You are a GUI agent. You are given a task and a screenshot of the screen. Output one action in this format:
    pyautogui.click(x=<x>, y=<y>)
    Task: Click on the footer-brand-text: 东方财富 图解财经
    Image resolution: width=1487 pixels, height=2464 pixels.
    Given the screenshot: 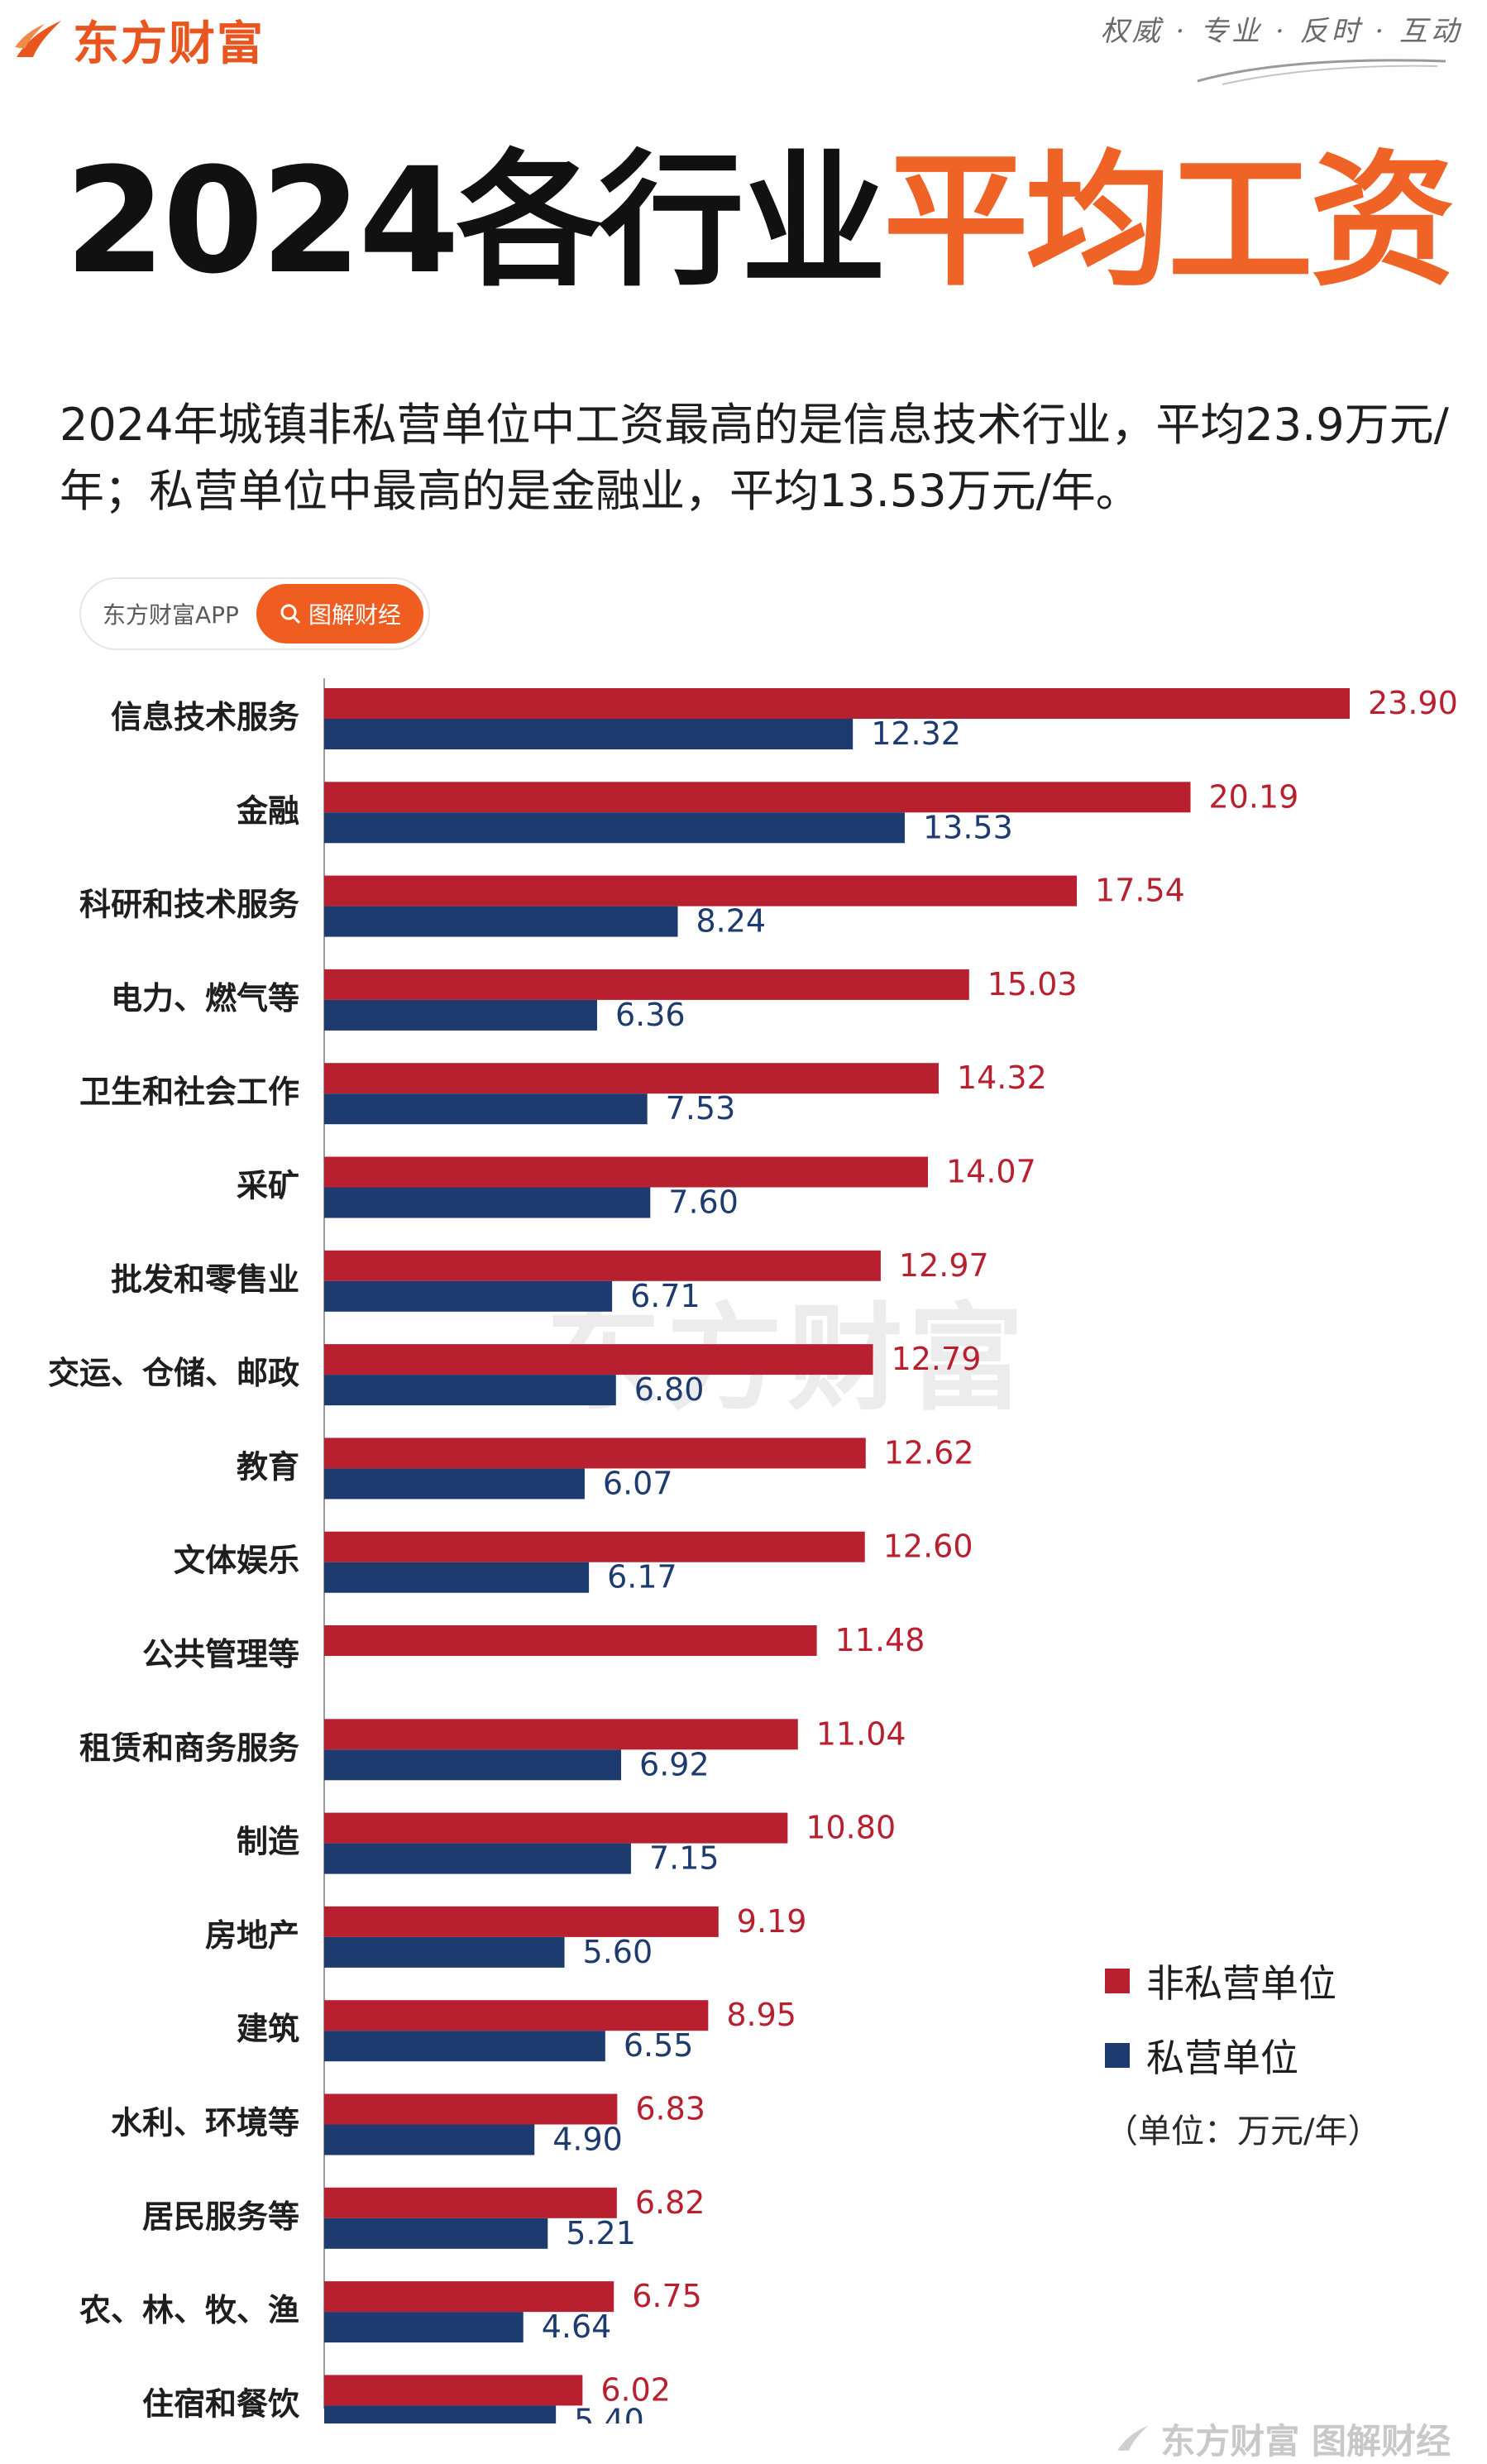 What is the action you would take?
    pyautogui.click(x=1305, y=2441)
    